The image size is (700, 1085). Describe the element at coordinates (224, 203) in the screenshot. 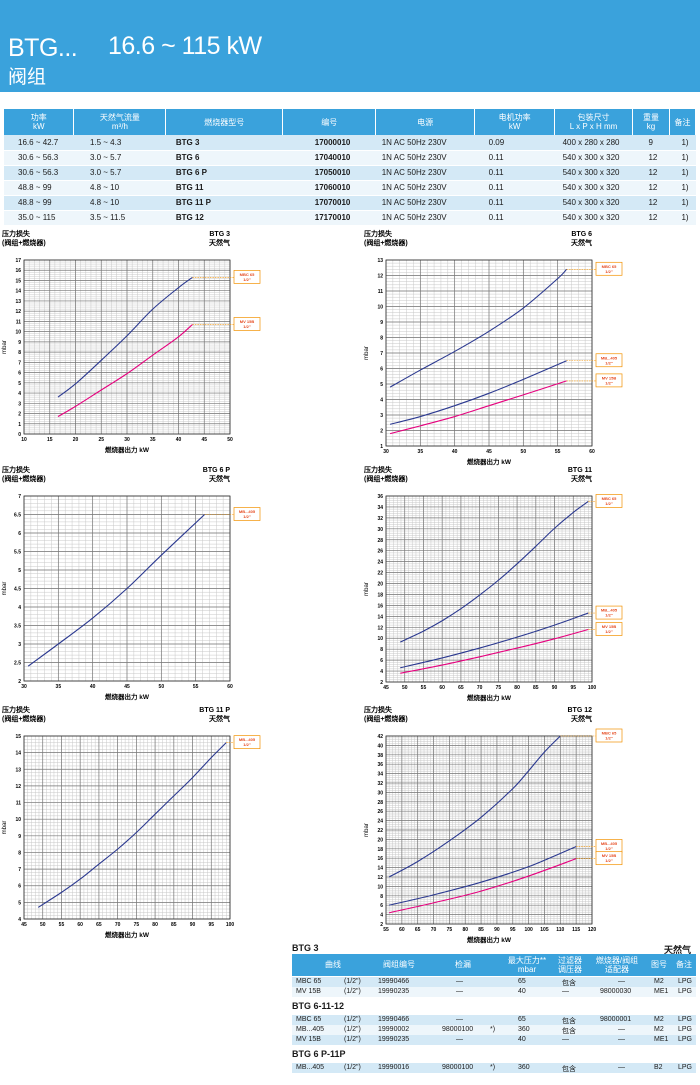

I see `spec-cell: BTG 11 P` at that location.